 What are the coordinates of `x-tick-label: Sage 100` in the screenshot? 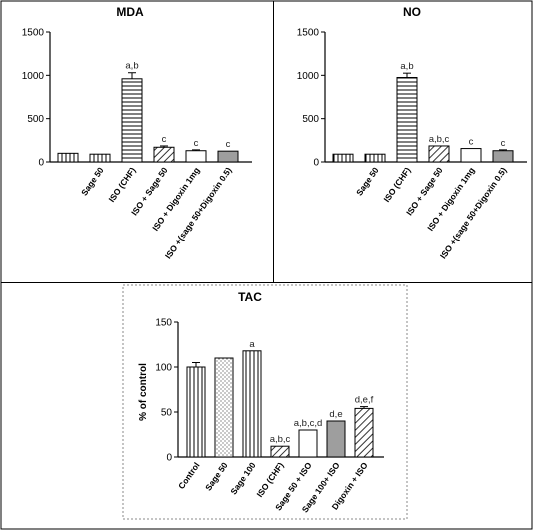 It's located at (242, 478).